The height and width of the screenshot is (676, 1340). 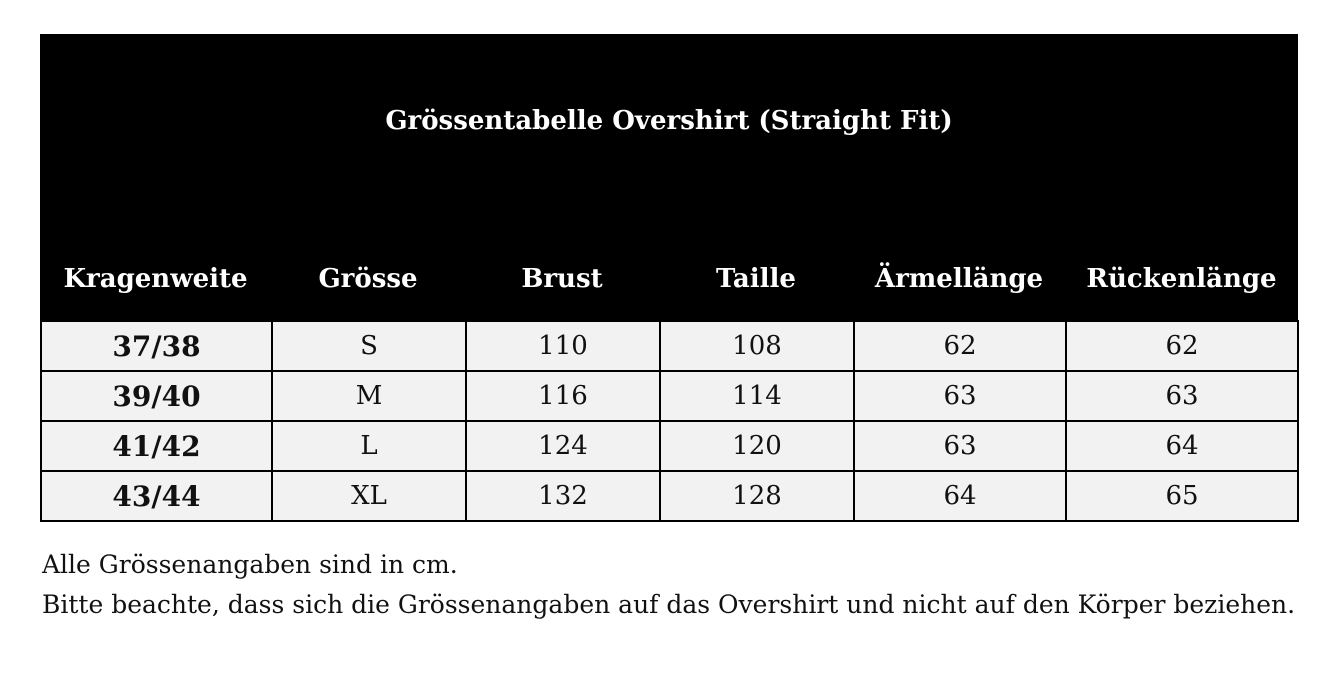 I want to click on note-units: Alle Grössenangaben sind in cm., so click(x=250, y=564).